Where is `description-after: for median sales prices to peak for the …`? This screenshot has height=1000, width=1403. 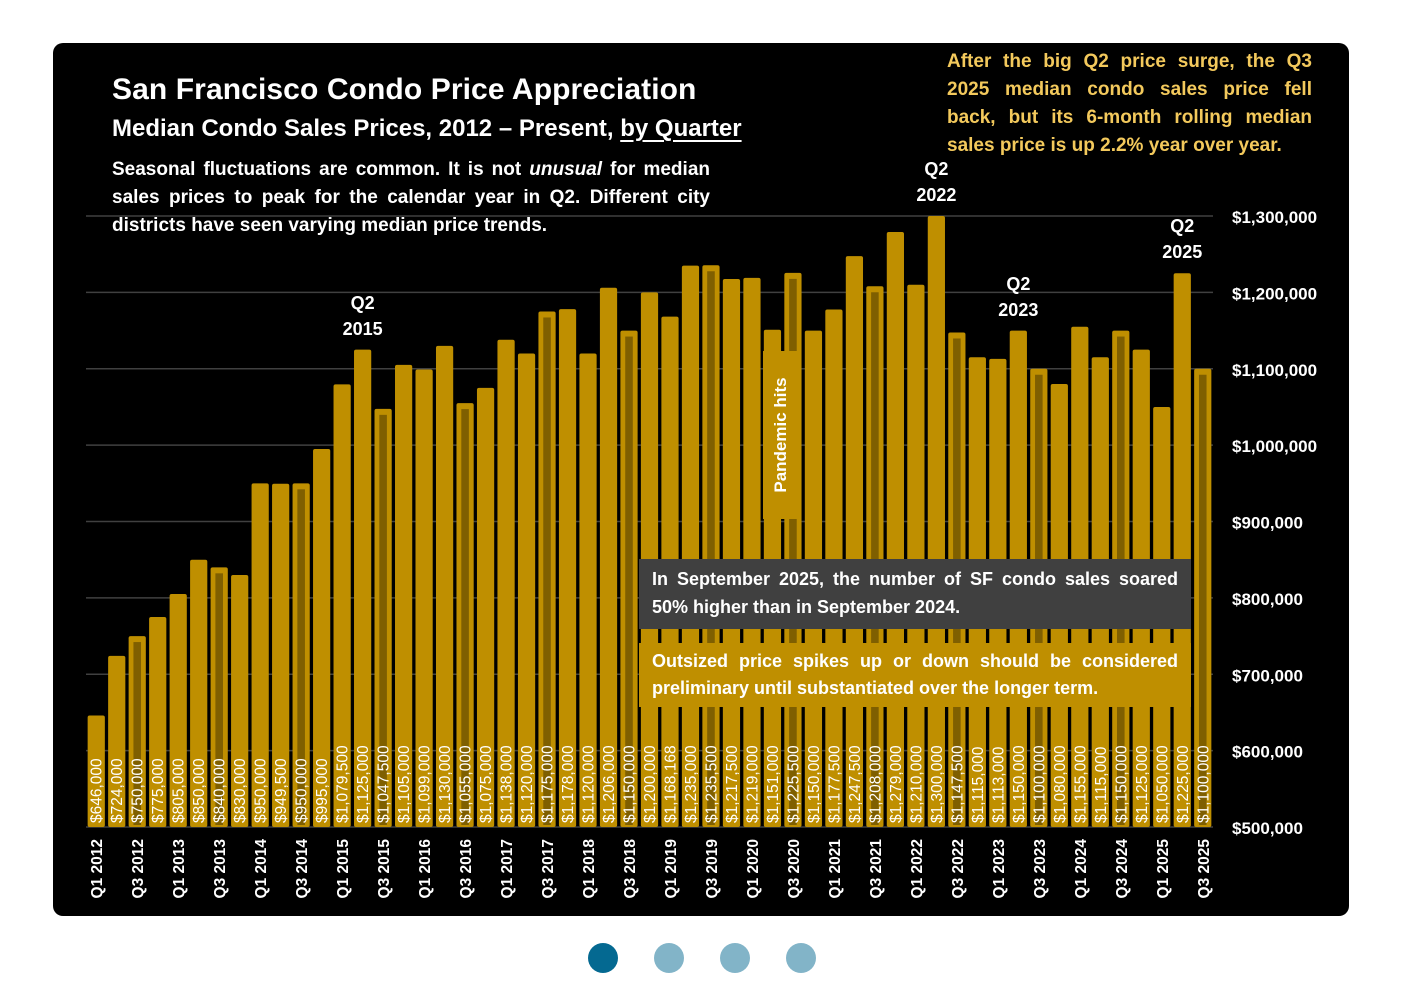 description-after: for median sales prices to peak for the … is located at coordinates (411, 197).